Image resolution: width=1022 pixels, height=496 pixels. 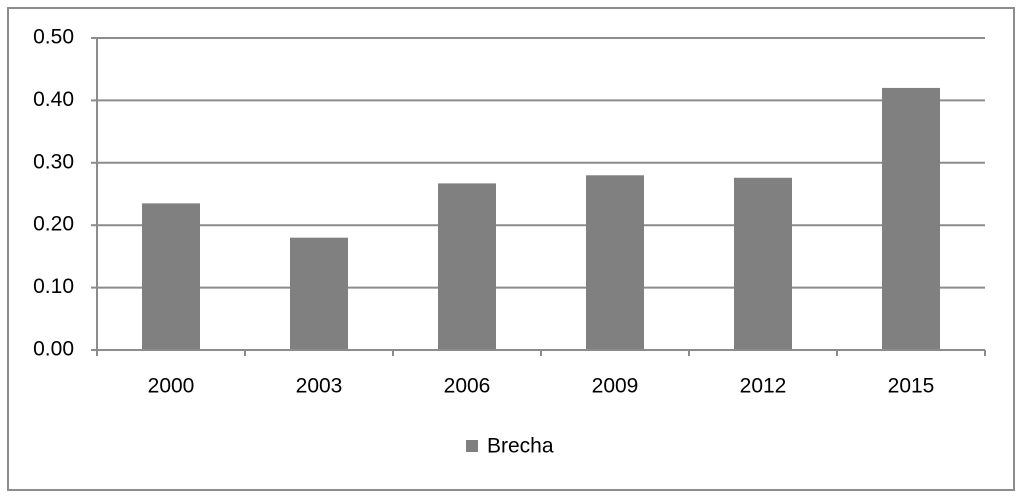 What do you see at coordinates (53, 161) in the screenshot?
I see `y-tick-label: 0.30` at bounding box center [53, 161].